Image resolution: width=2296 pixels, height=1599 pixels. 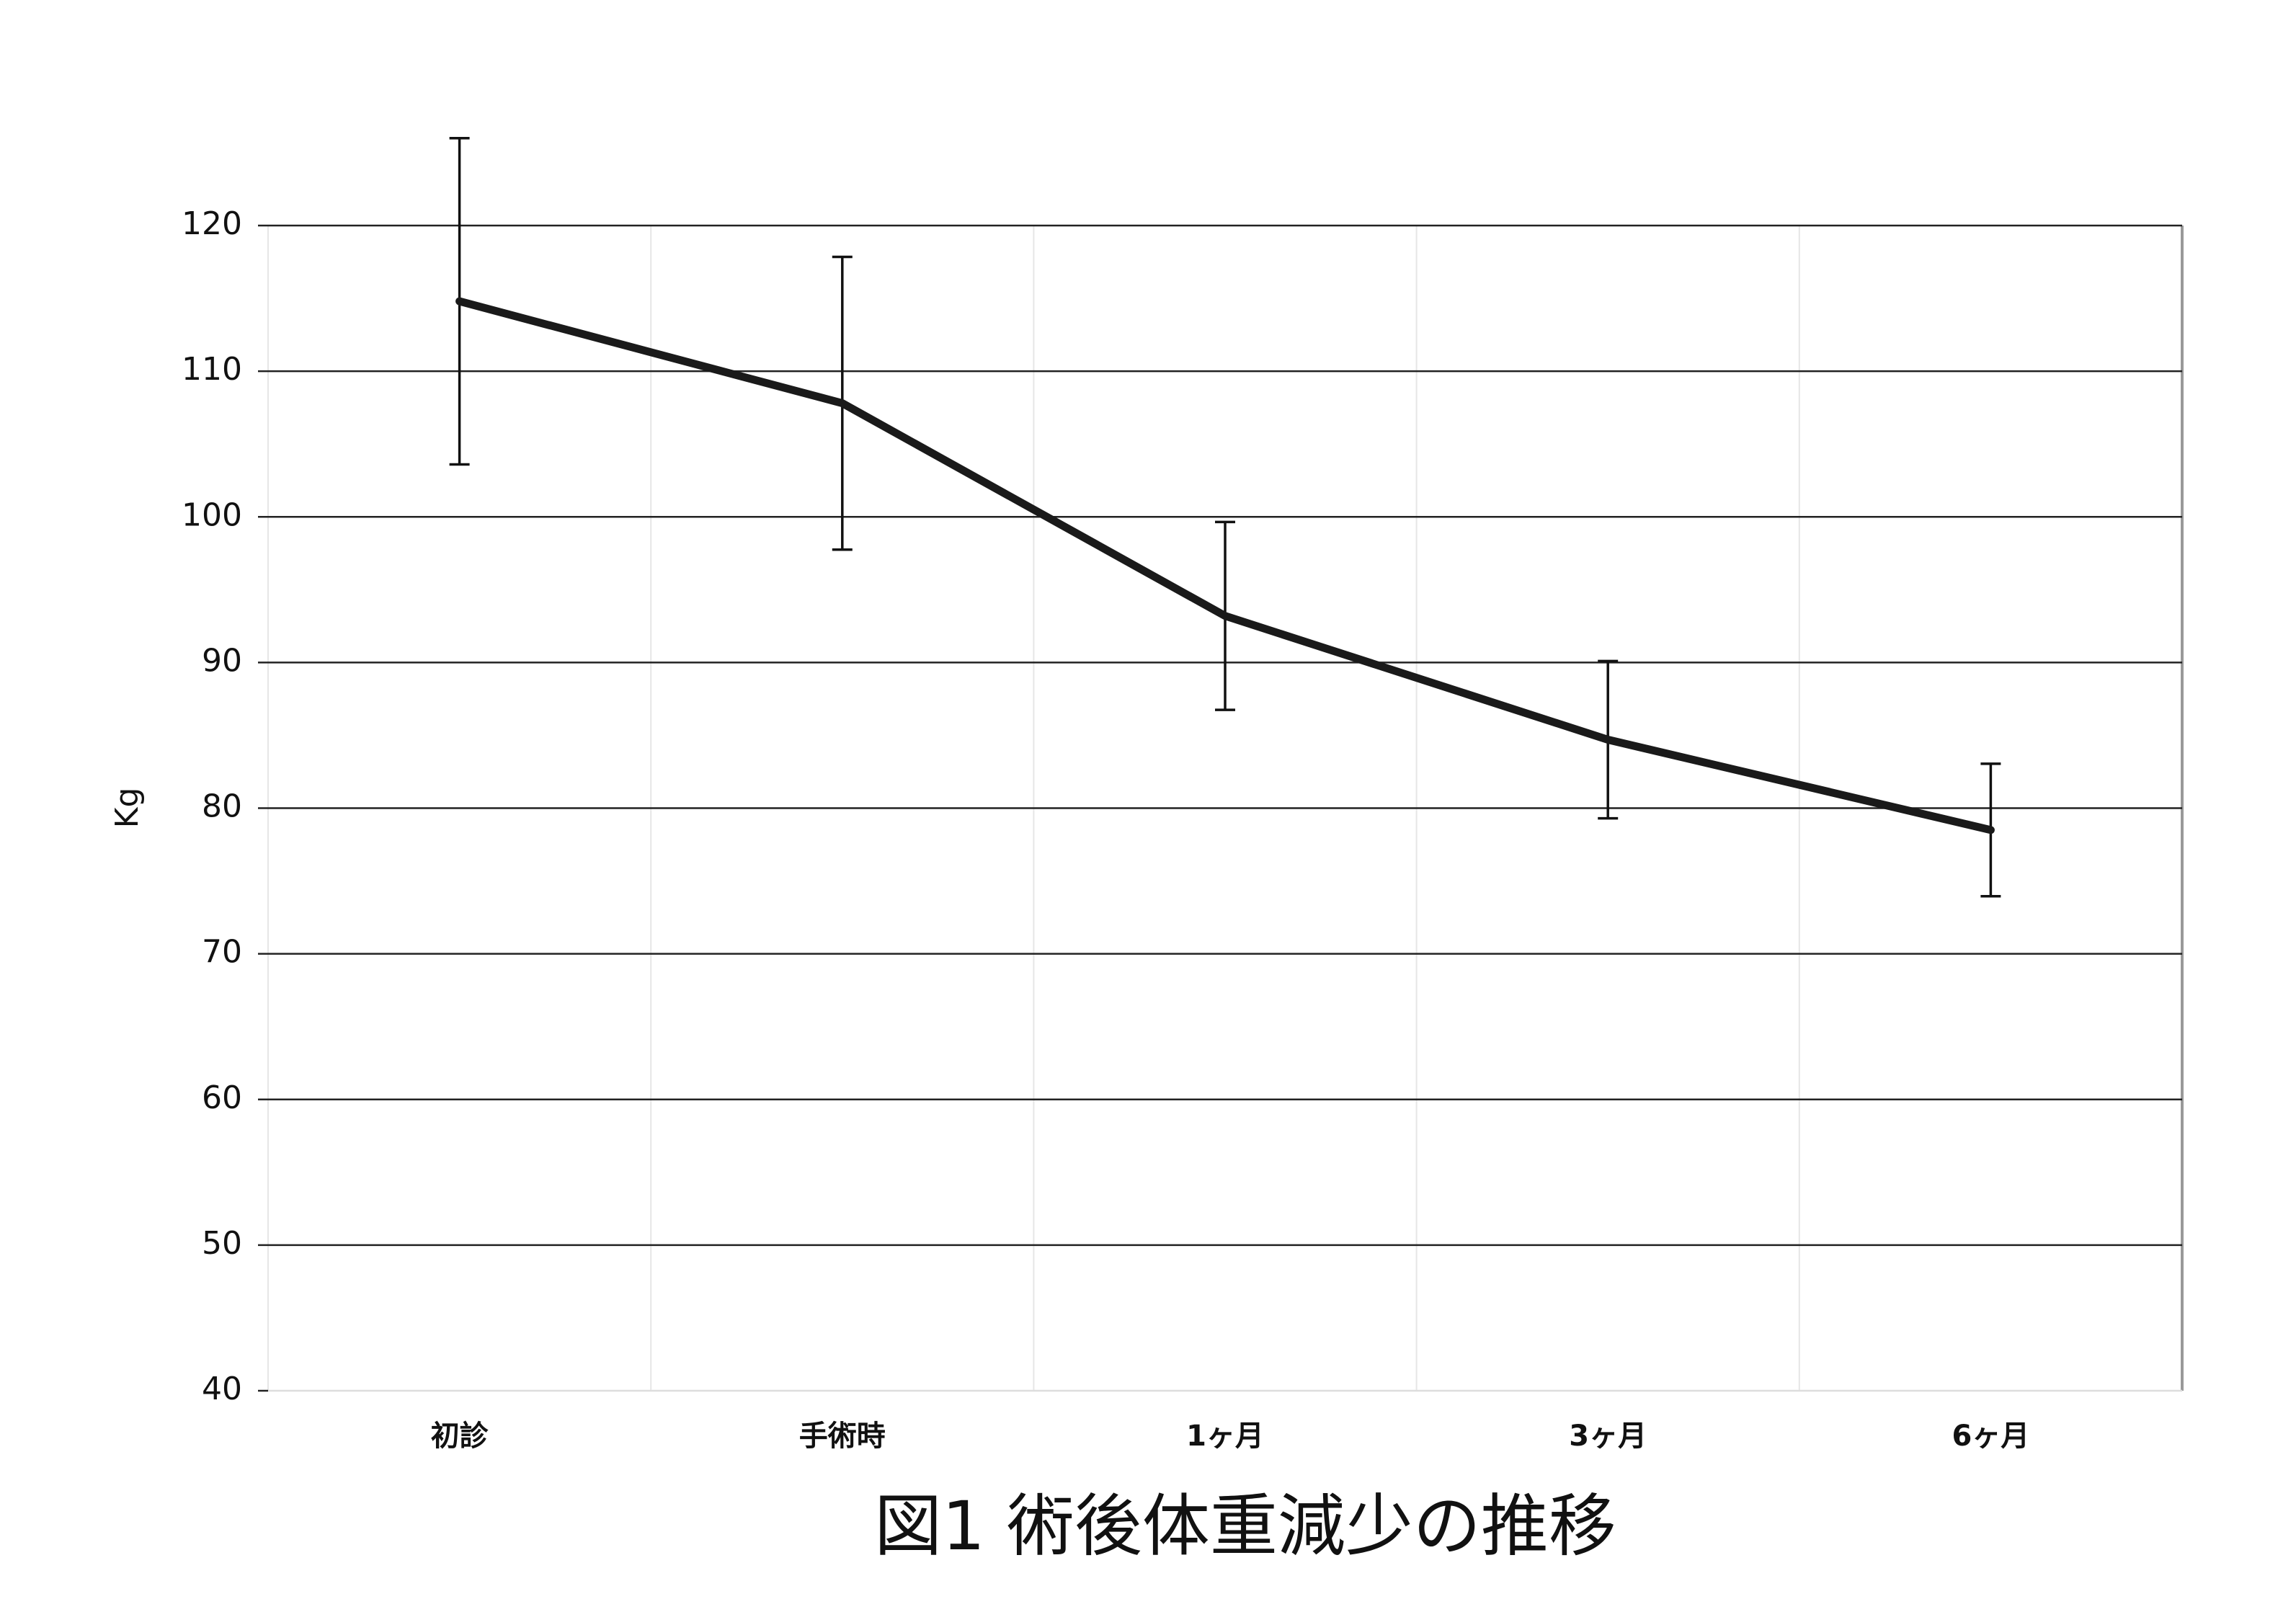 I want to click on y-tick-label: 120, so click(x=212, y=223).